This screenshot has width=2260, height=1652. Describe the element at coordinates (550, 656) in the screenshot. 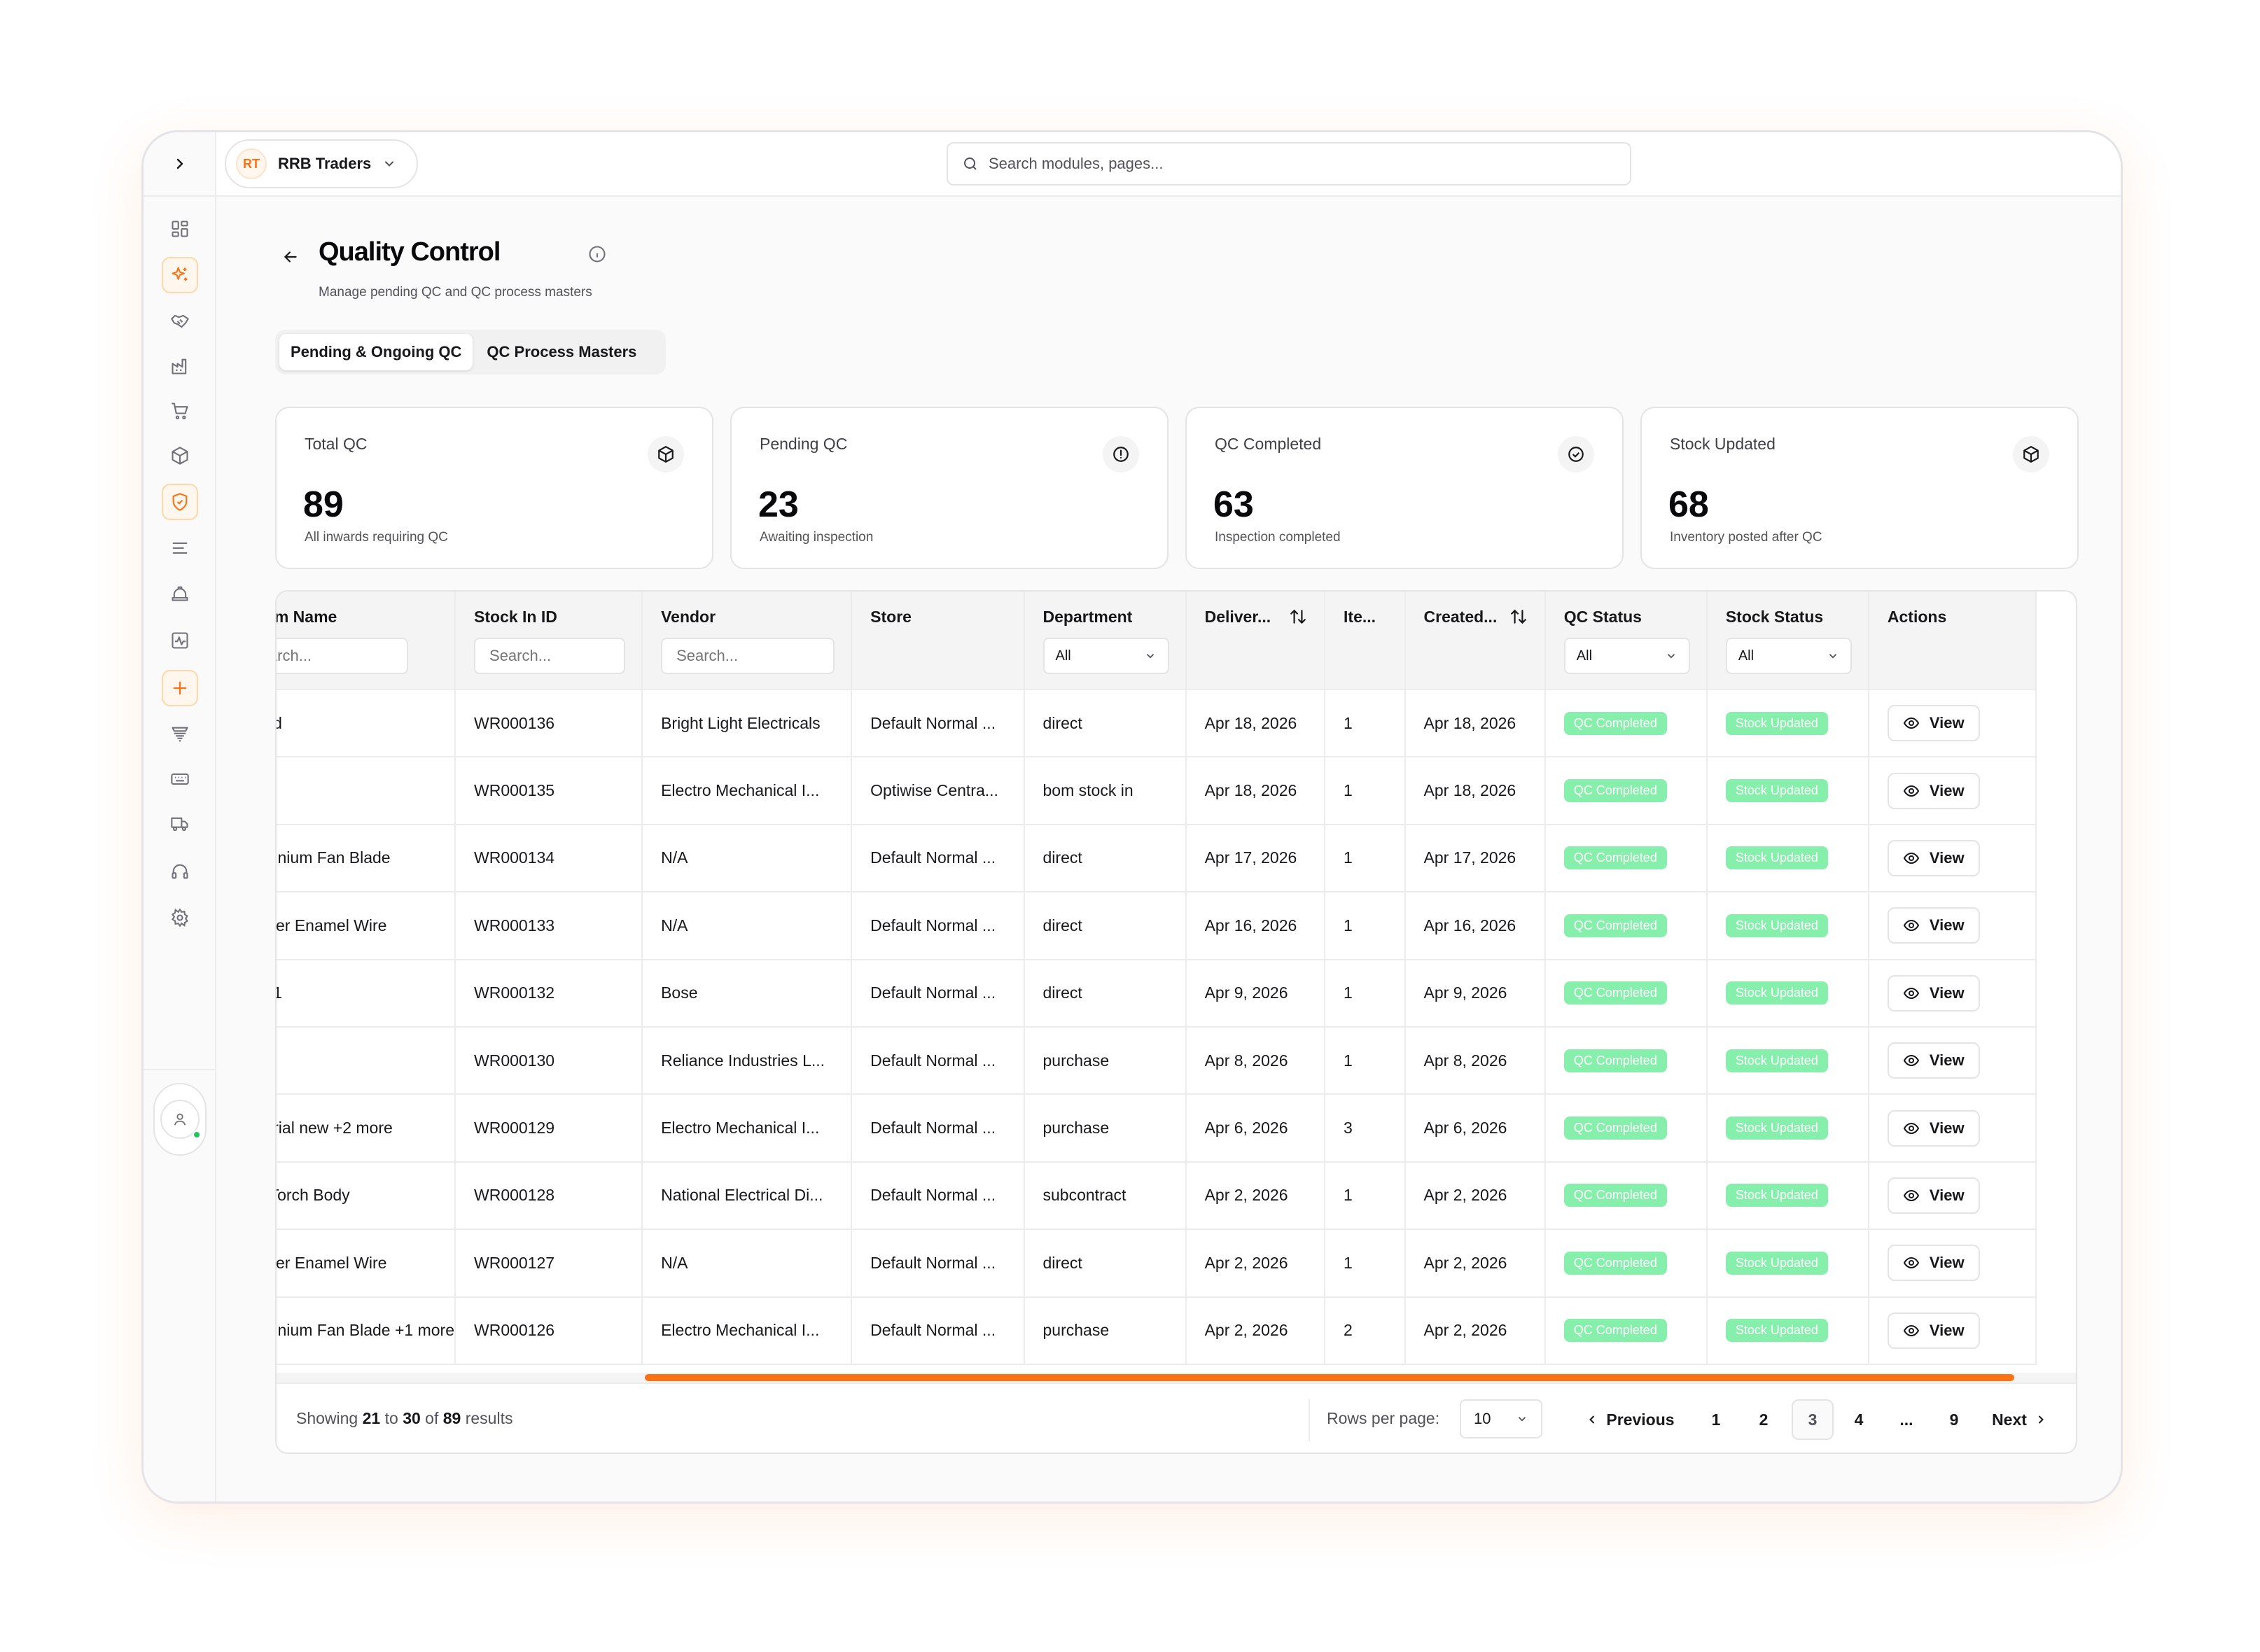

I see `stock-in-search-input` at that location.